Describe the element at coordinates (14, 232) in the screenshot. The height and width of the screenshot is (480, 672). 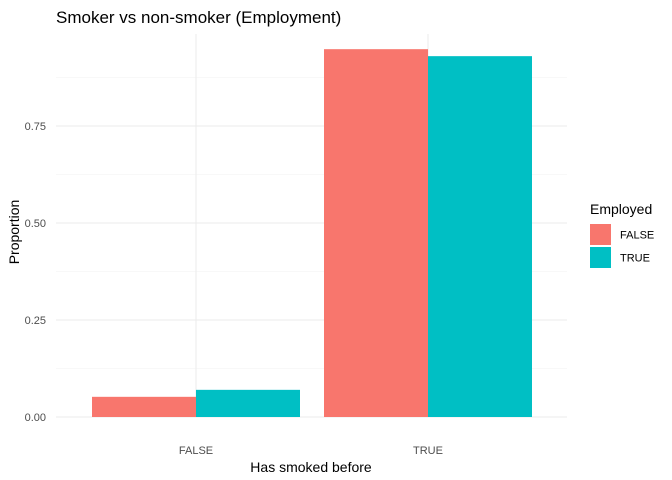
I see `y-axis-title: Proportion` at that location.